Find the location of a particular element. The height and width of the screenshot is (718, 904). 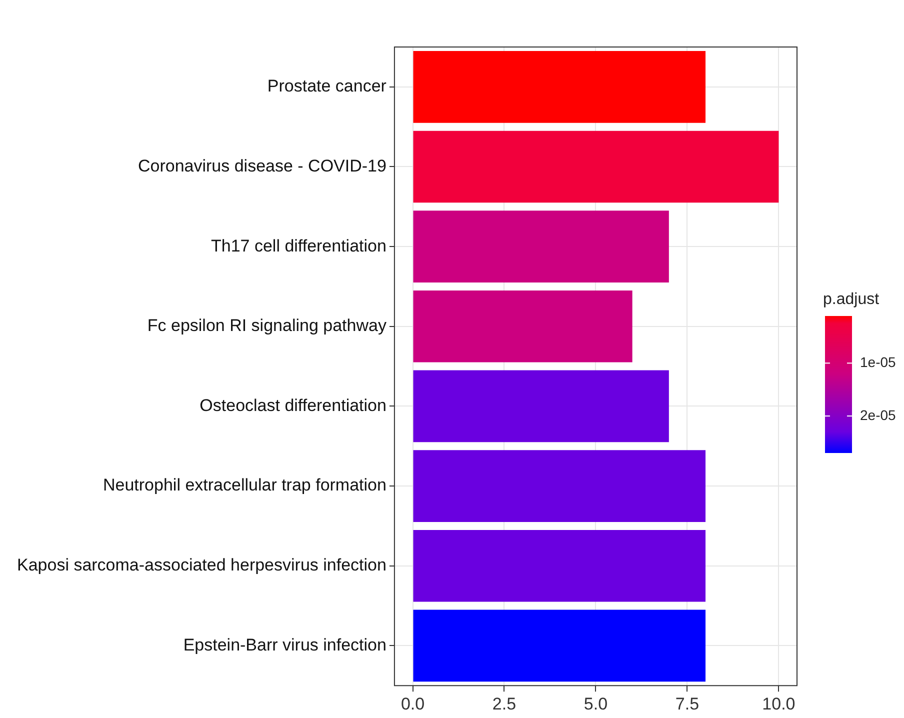

y-tick-label: Coronavirus disease - COVID-19 is located at coordinates (262, 166).